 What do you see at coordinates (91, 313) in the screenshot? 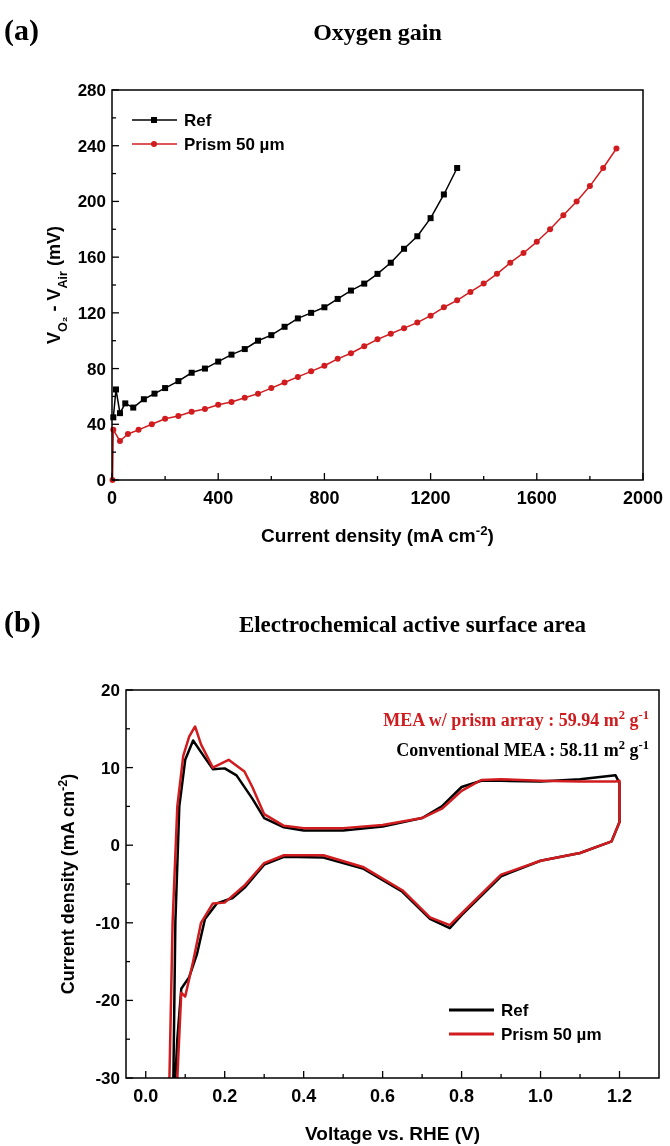
I see `y-tick-label: 120` at bounding box center [91, 313].